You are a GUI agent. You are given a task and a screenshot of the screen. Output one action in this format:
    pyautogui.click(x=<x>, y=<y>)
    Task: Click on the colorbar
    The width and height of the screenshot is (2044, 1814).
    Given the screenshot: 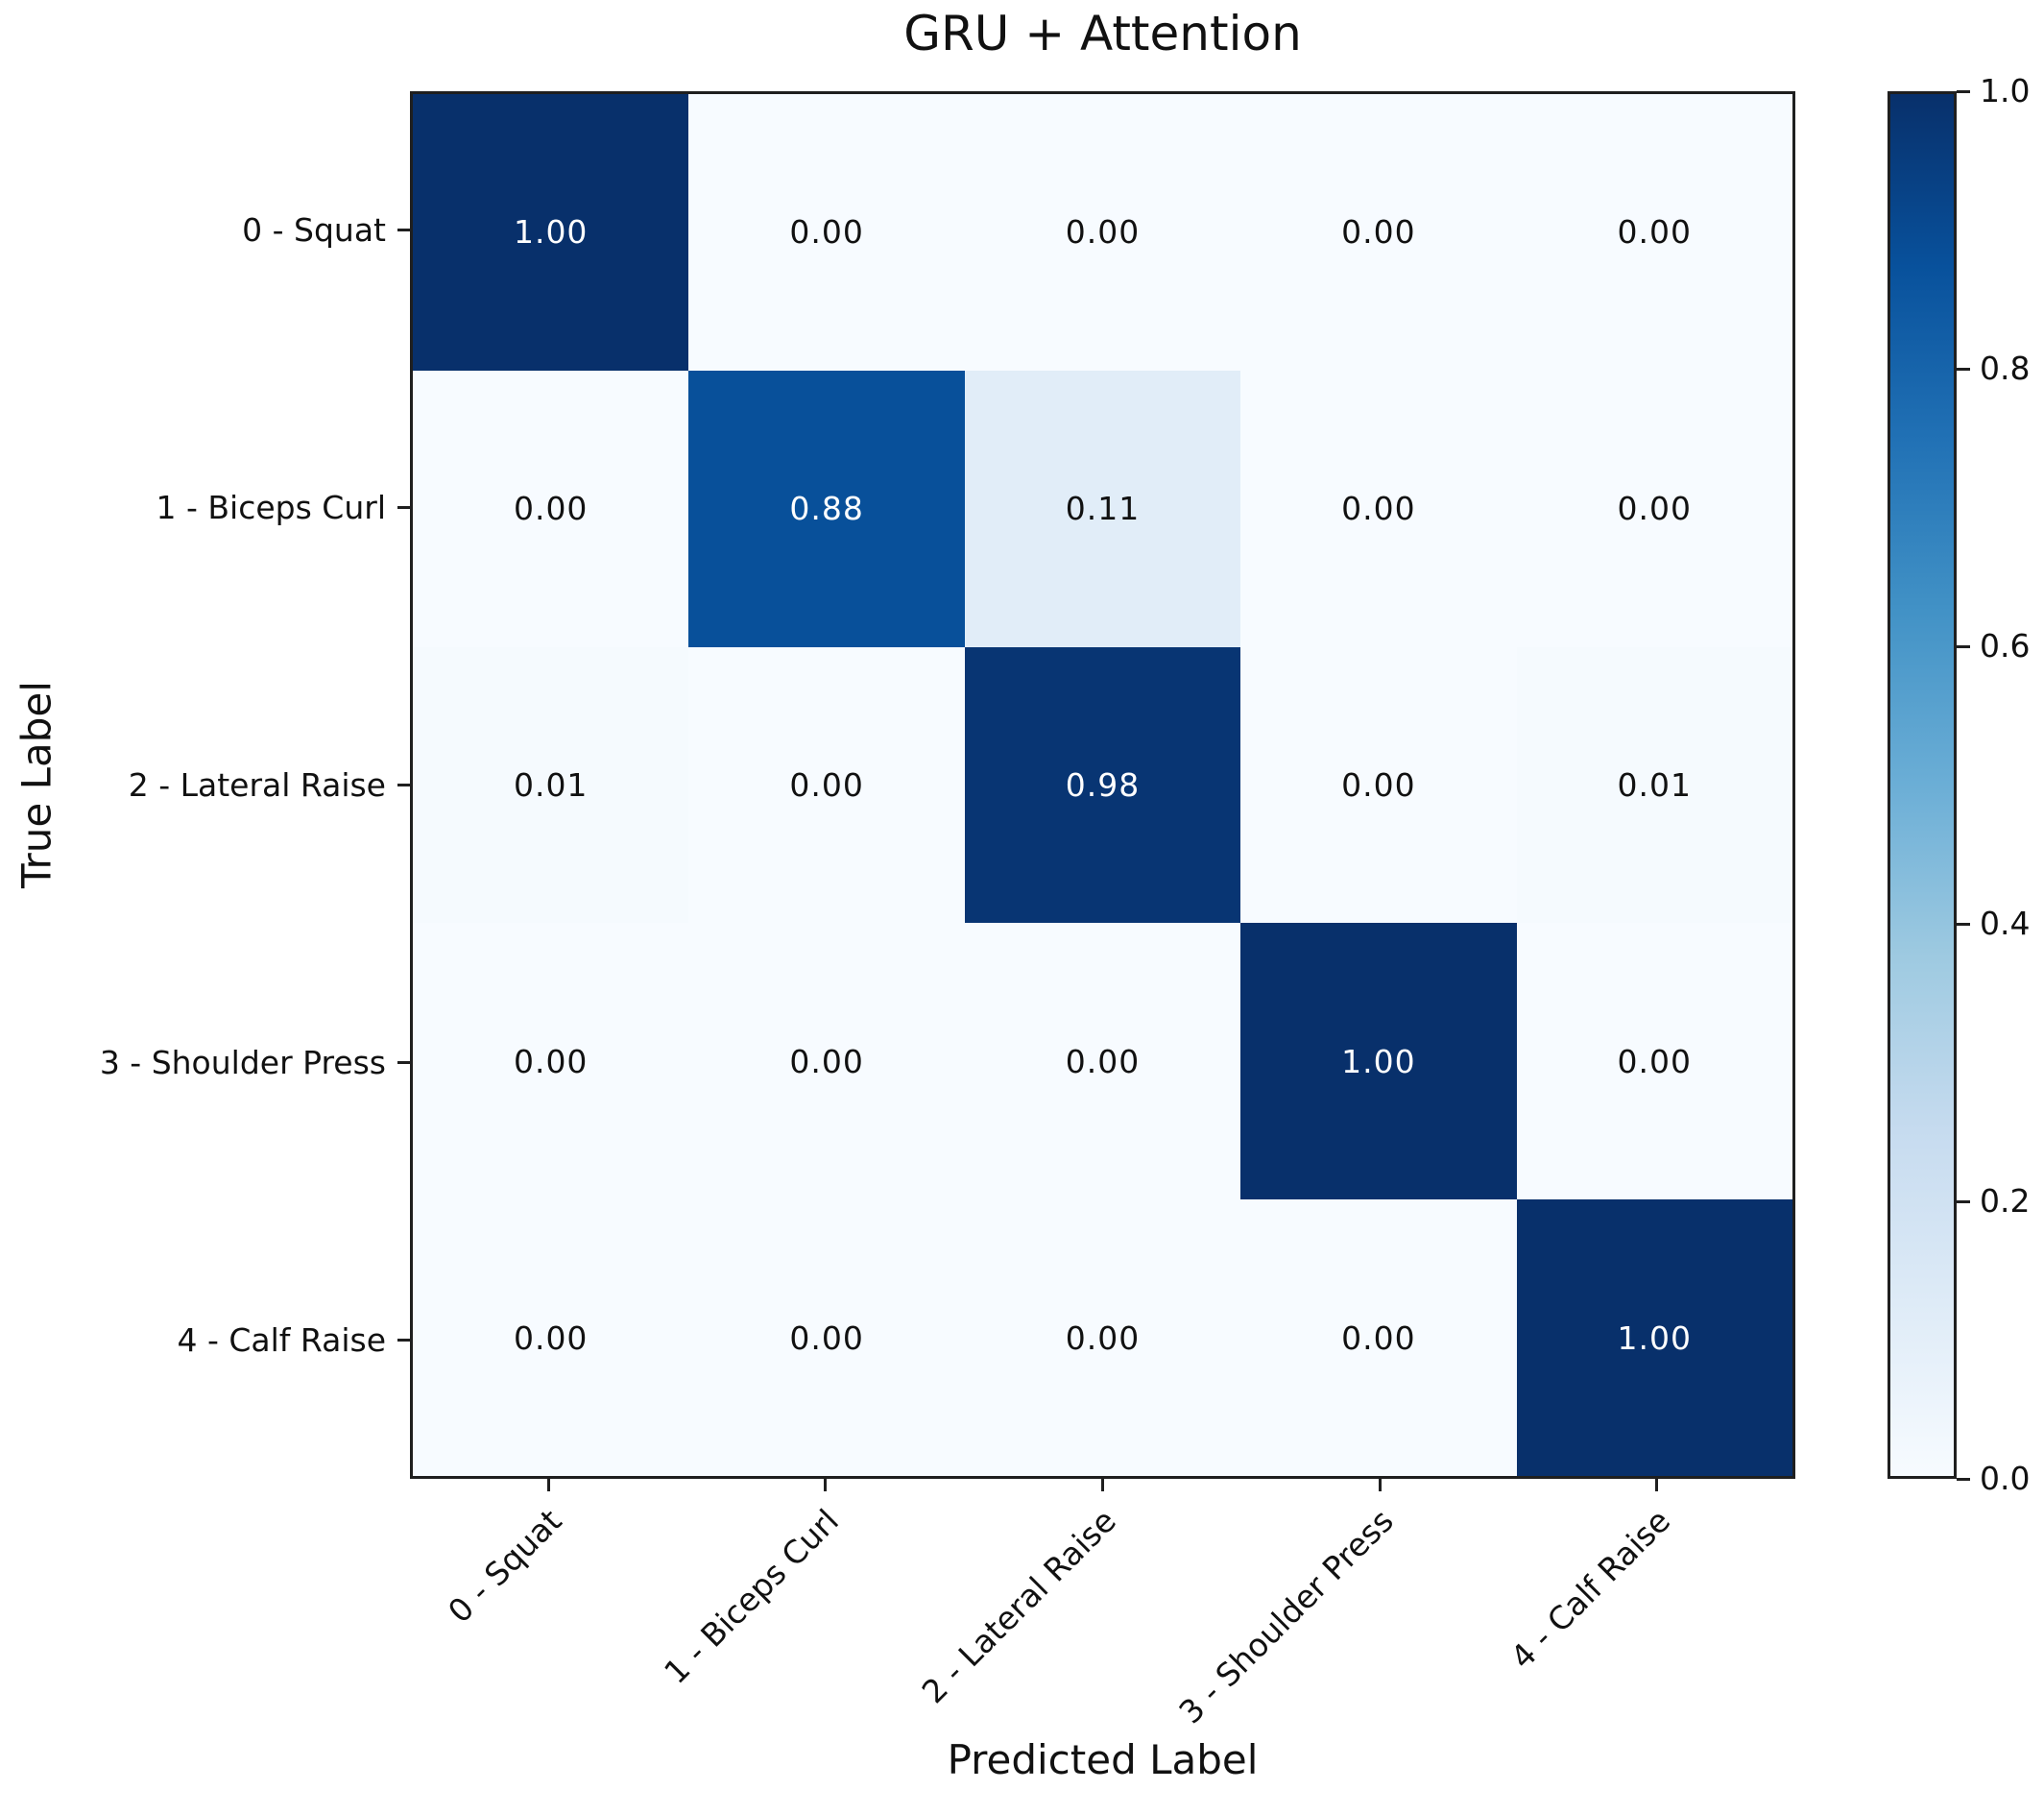 What is the action you would take?
    pyautogui.click(x=1922, y=785)
    